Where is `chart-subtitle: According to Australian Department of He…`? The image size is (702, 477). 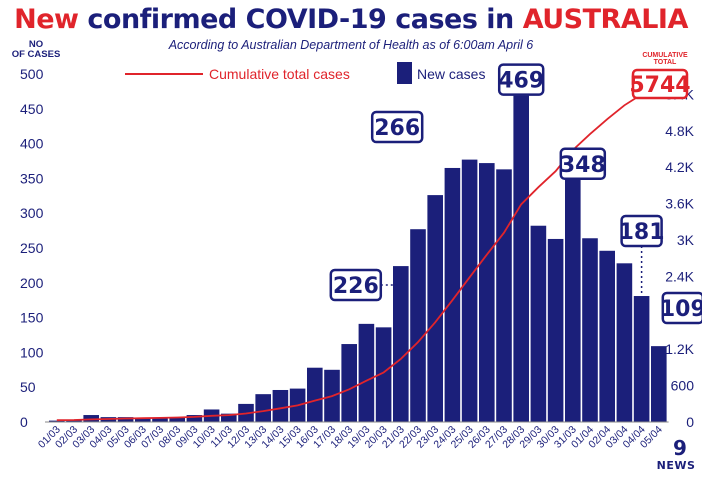
chart-subtitle: According to Australian Department of He… is located at coordinates (351, 45).